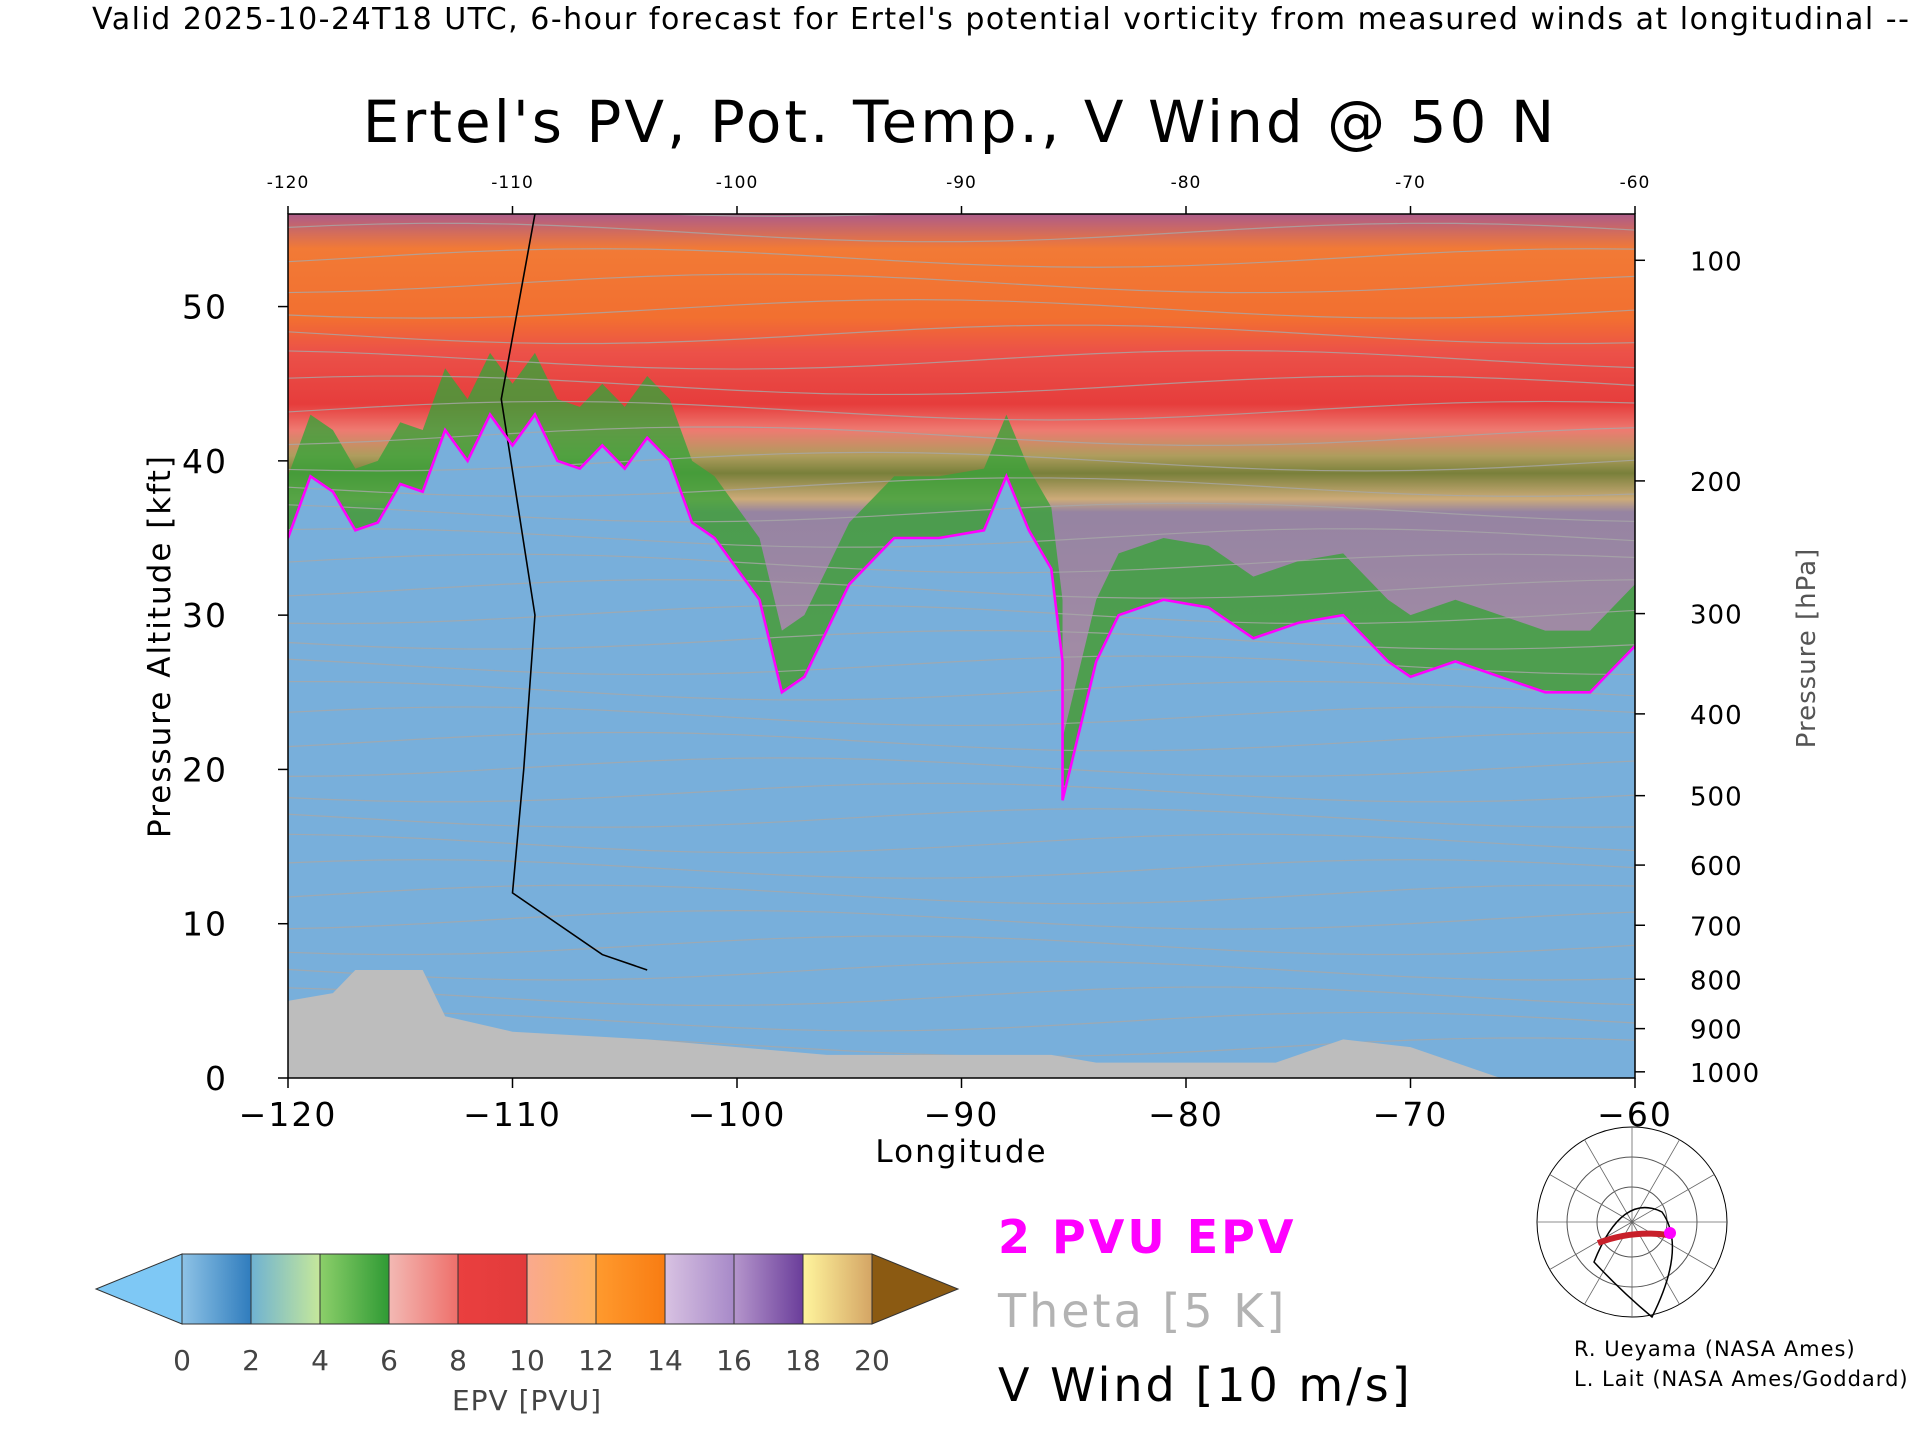 The width and height of the screenshot is (1920, 1440). Describe the element at coordinates (872, 1360) in the screenshot. I see `colorbar-tick-label: 20` at that location.